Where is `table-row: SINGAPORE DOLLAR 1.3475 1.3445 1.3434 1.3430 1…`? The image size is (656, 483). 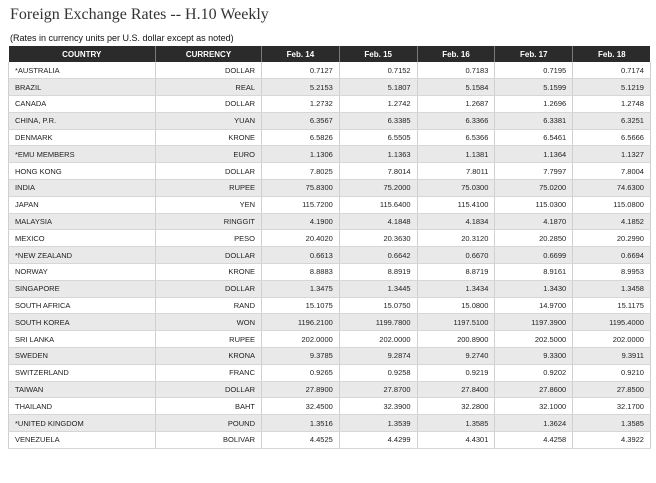
table-row: SINGAPORE DOLLAR 1.3475 1.3445 1.3434 1.3430 1… is located at coordinates (329, 289).